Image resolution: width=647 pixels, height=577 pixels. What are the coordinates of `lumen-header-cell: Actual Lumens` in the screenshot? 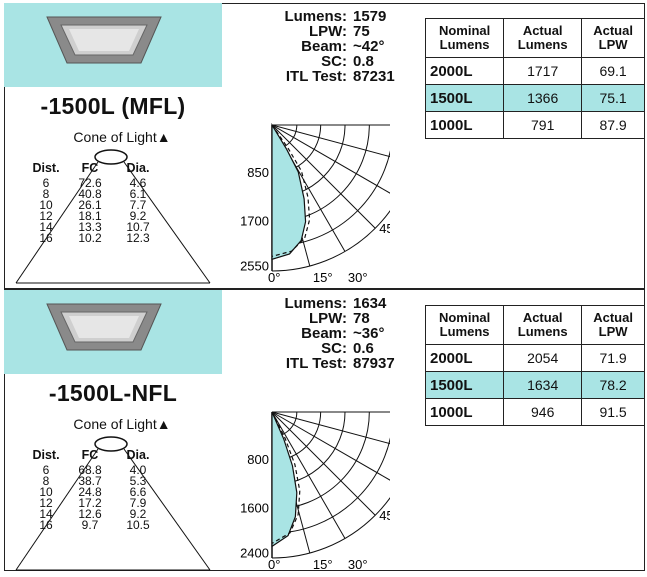 It's located at (543, 325).